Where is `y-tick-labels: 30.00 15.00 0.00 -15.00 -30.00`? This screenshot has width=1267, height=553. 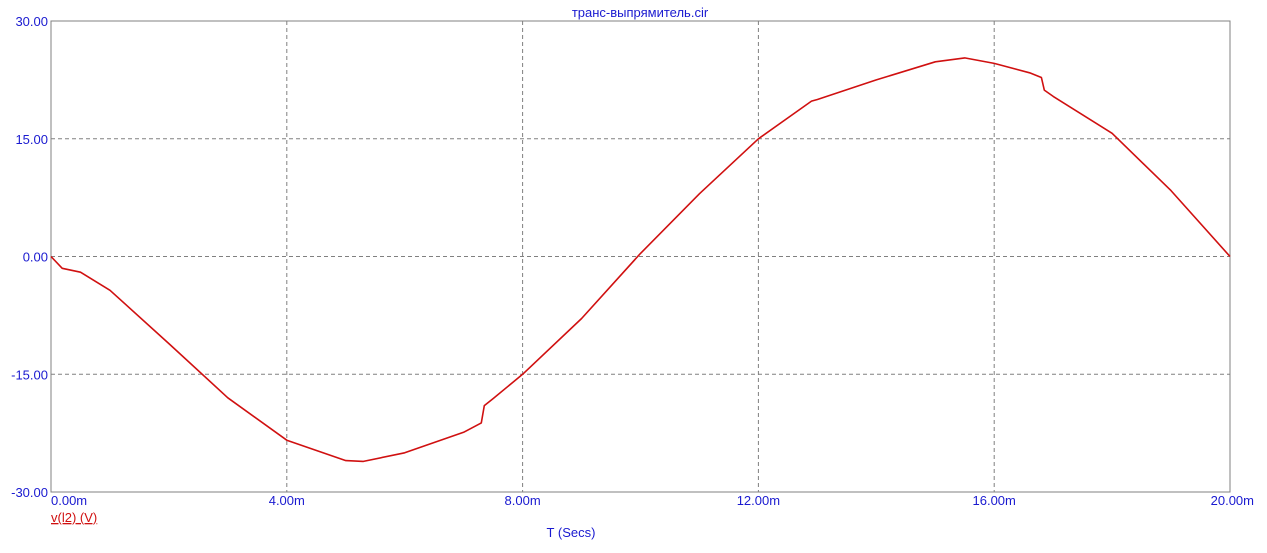
y-tick-labels: 30.00 15.00 0.00 -15.00 -30.00 is located at coordinates (29, 257).